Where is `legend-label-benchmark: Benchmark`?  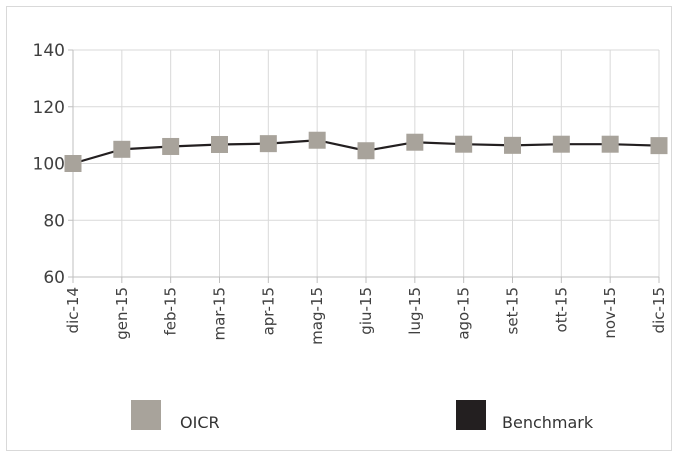 legend-label-benchmark: Benchmark is located at coordinates (548, 422).